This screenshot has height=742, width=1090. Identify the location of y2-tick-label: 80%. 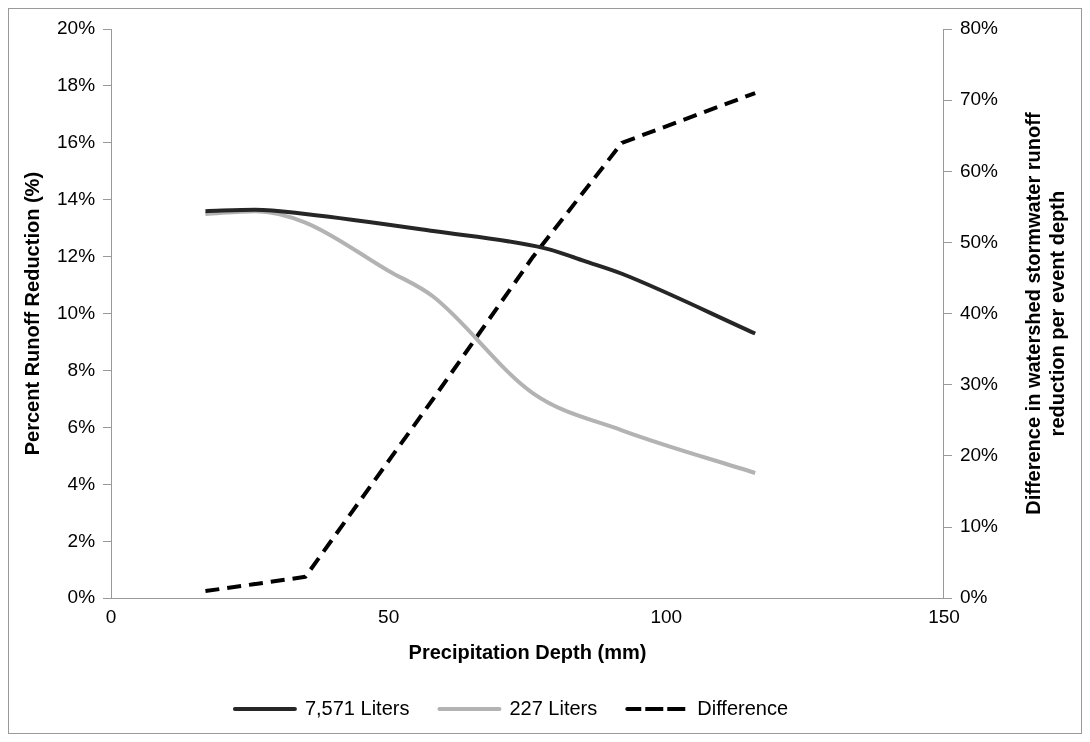
(979, 28).